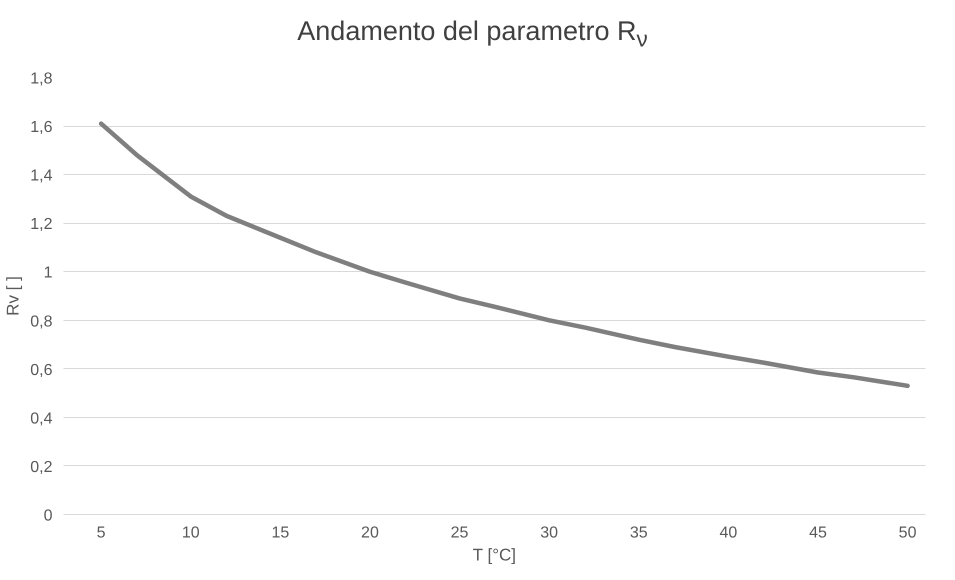 This screenshot has width=955, height=580. Describe the element at coordinates (191, 533) in the screenshot. I see `x-tick-label: 10` at that location.